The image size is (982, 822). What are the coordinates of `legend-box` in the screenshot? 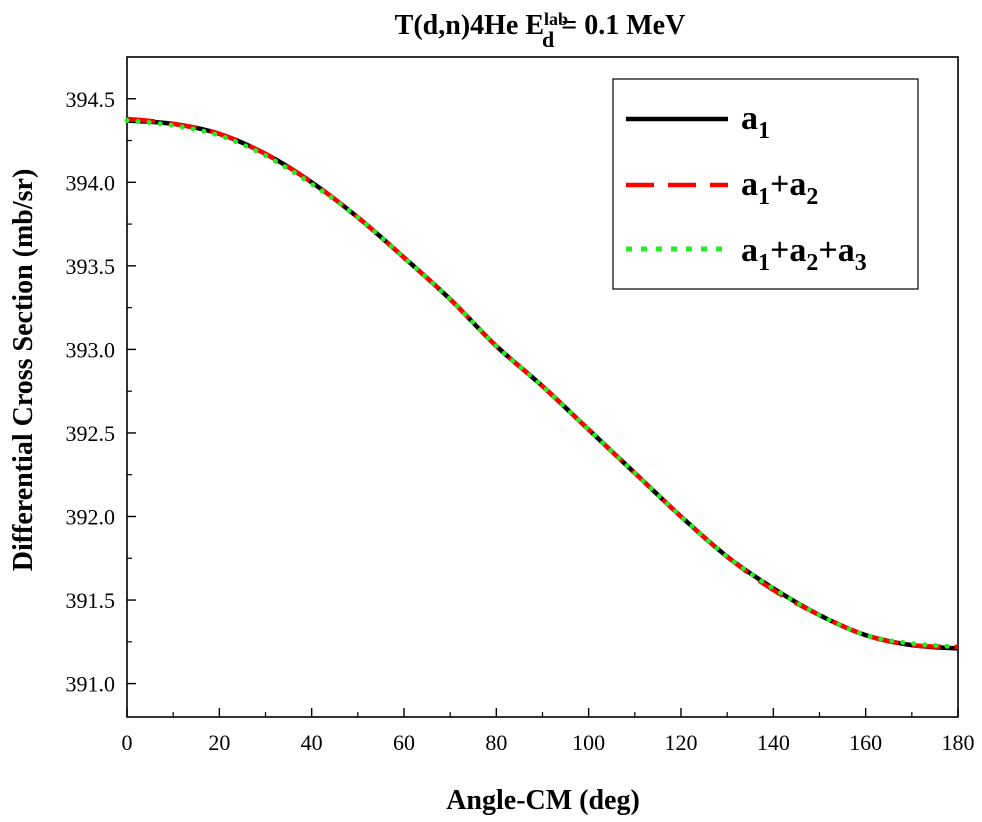 It's located at (765, 184).